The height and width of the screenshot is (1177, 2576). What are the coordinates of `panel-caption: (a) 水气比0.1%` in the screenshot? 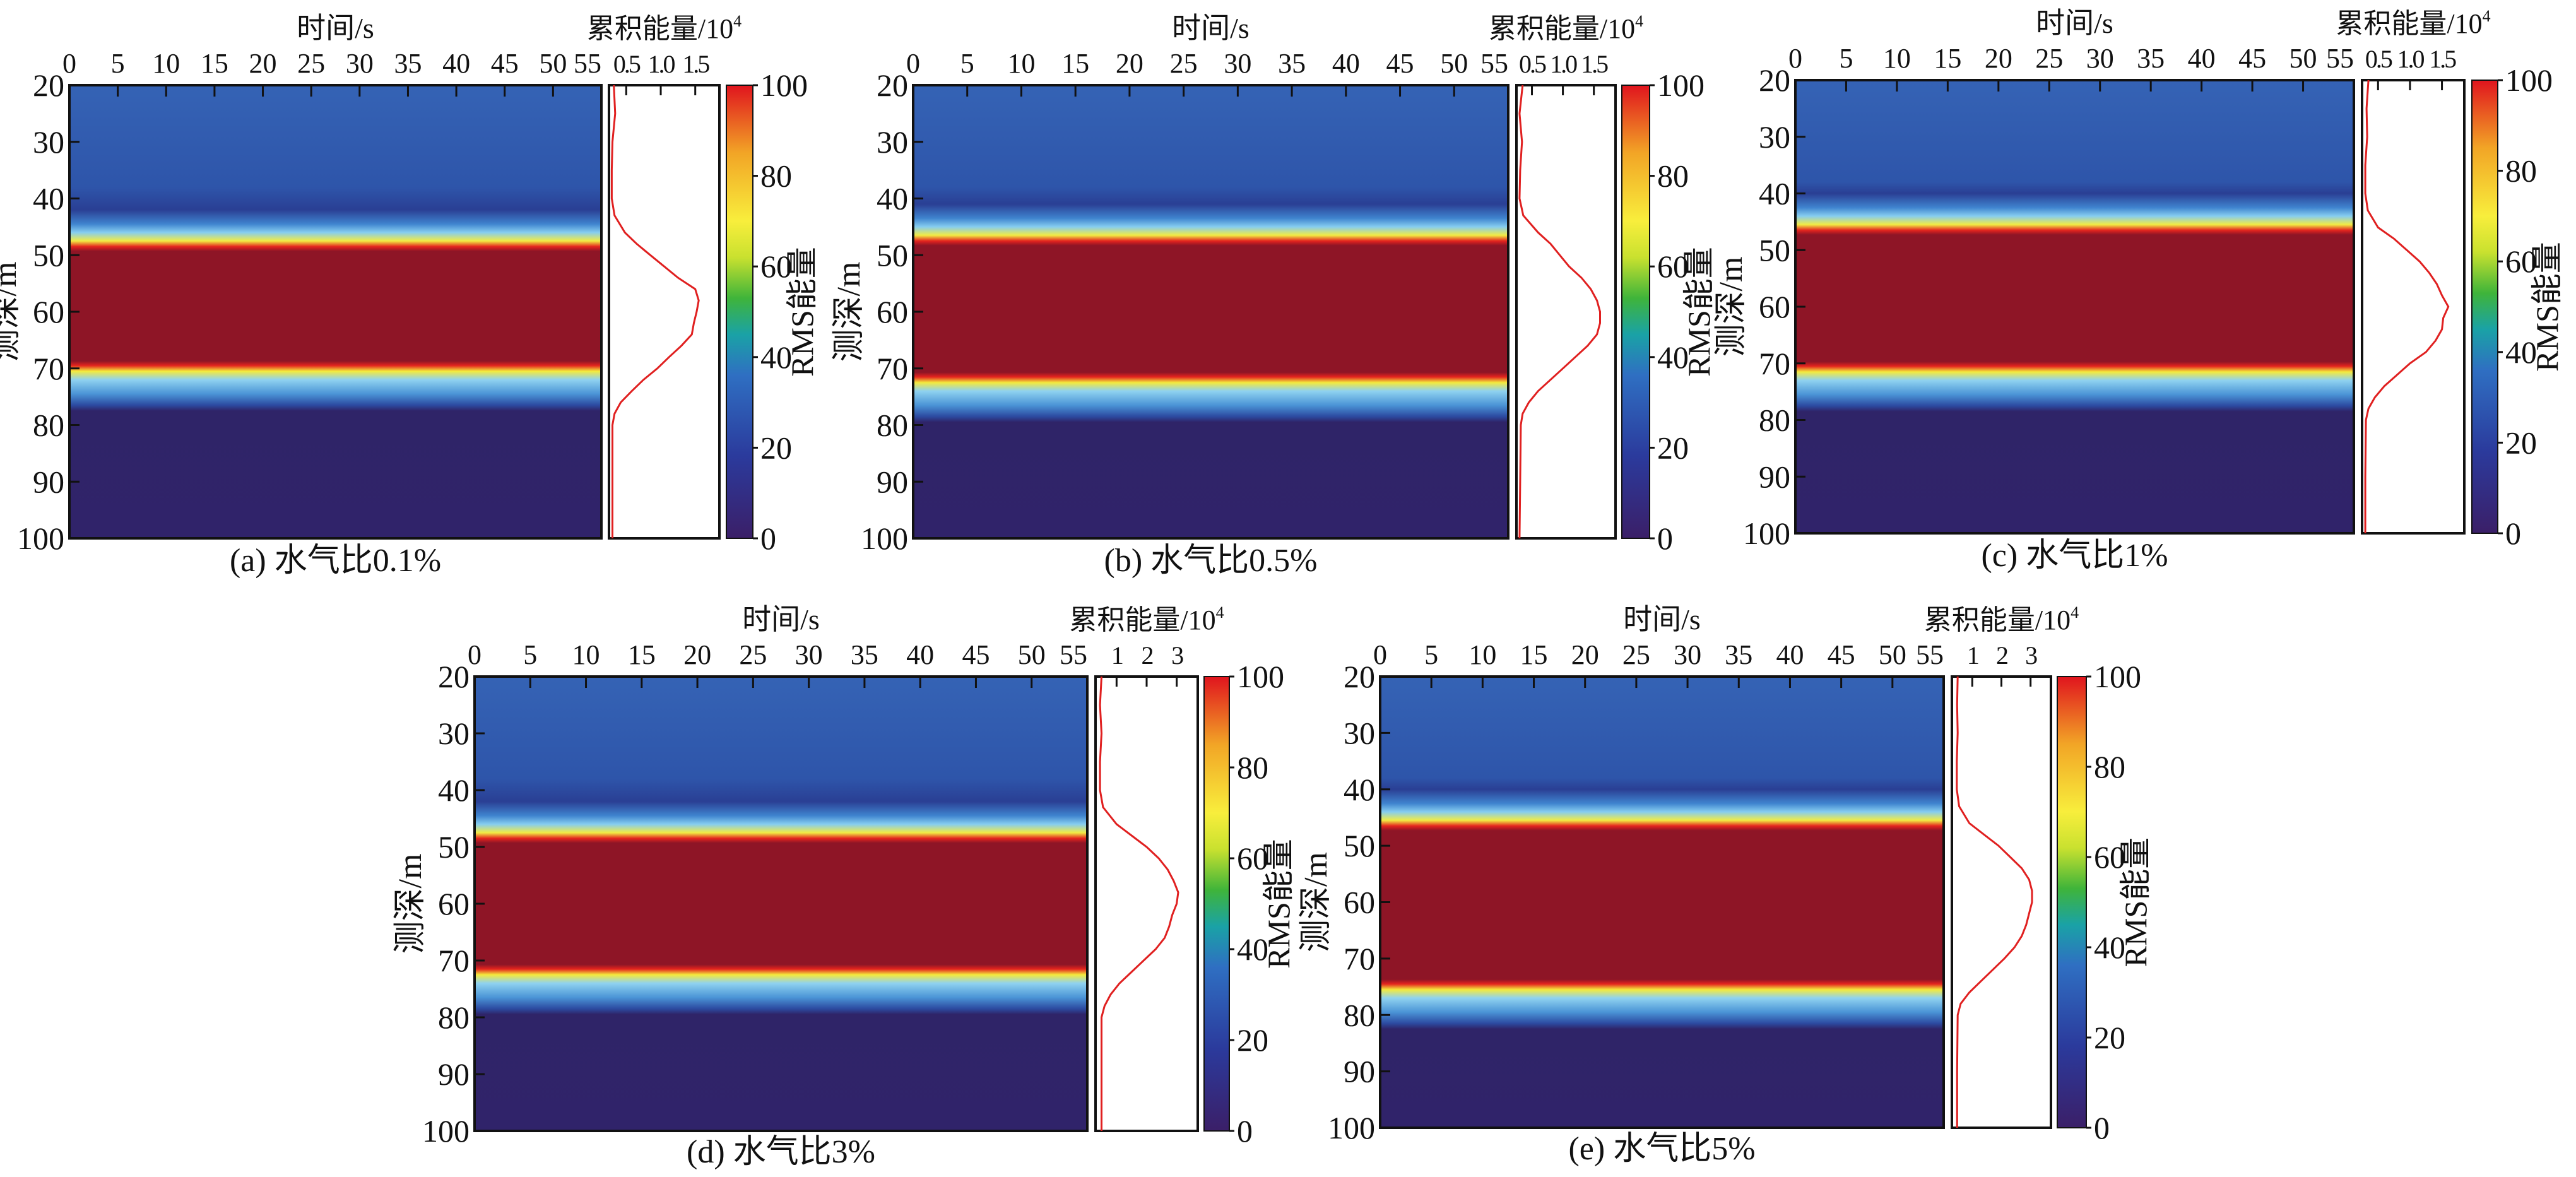 It's located at (336, 561).